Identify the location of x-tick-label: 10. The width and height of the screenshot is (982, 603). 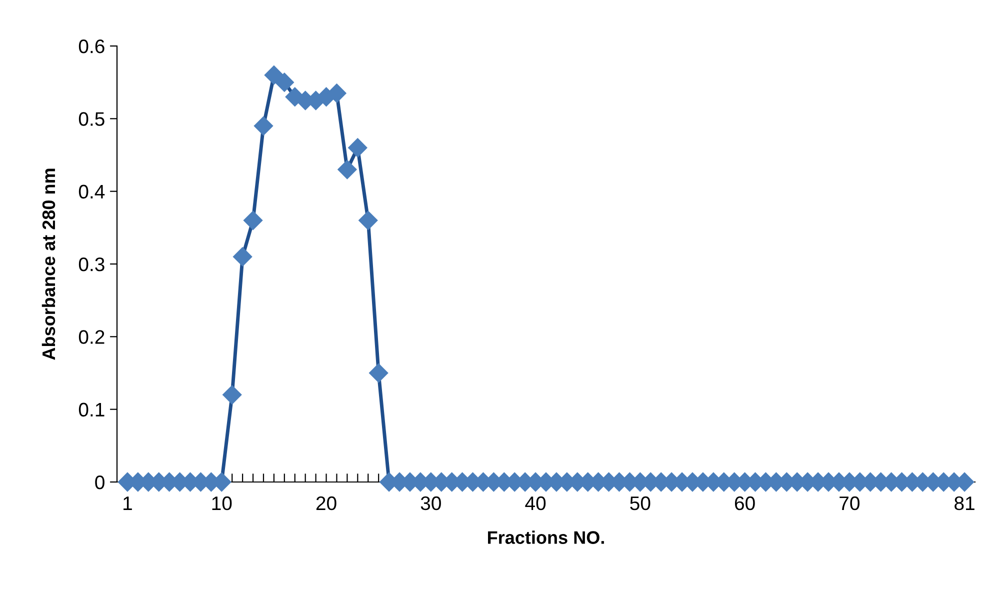
(222, 503).